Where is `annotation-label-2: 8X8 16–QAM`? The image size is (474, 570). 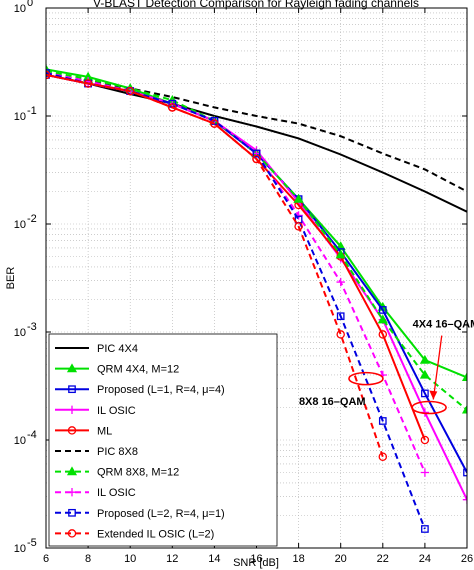 annotation-label-2: 8X8 16–QAM is located at coordinates (332, 402).